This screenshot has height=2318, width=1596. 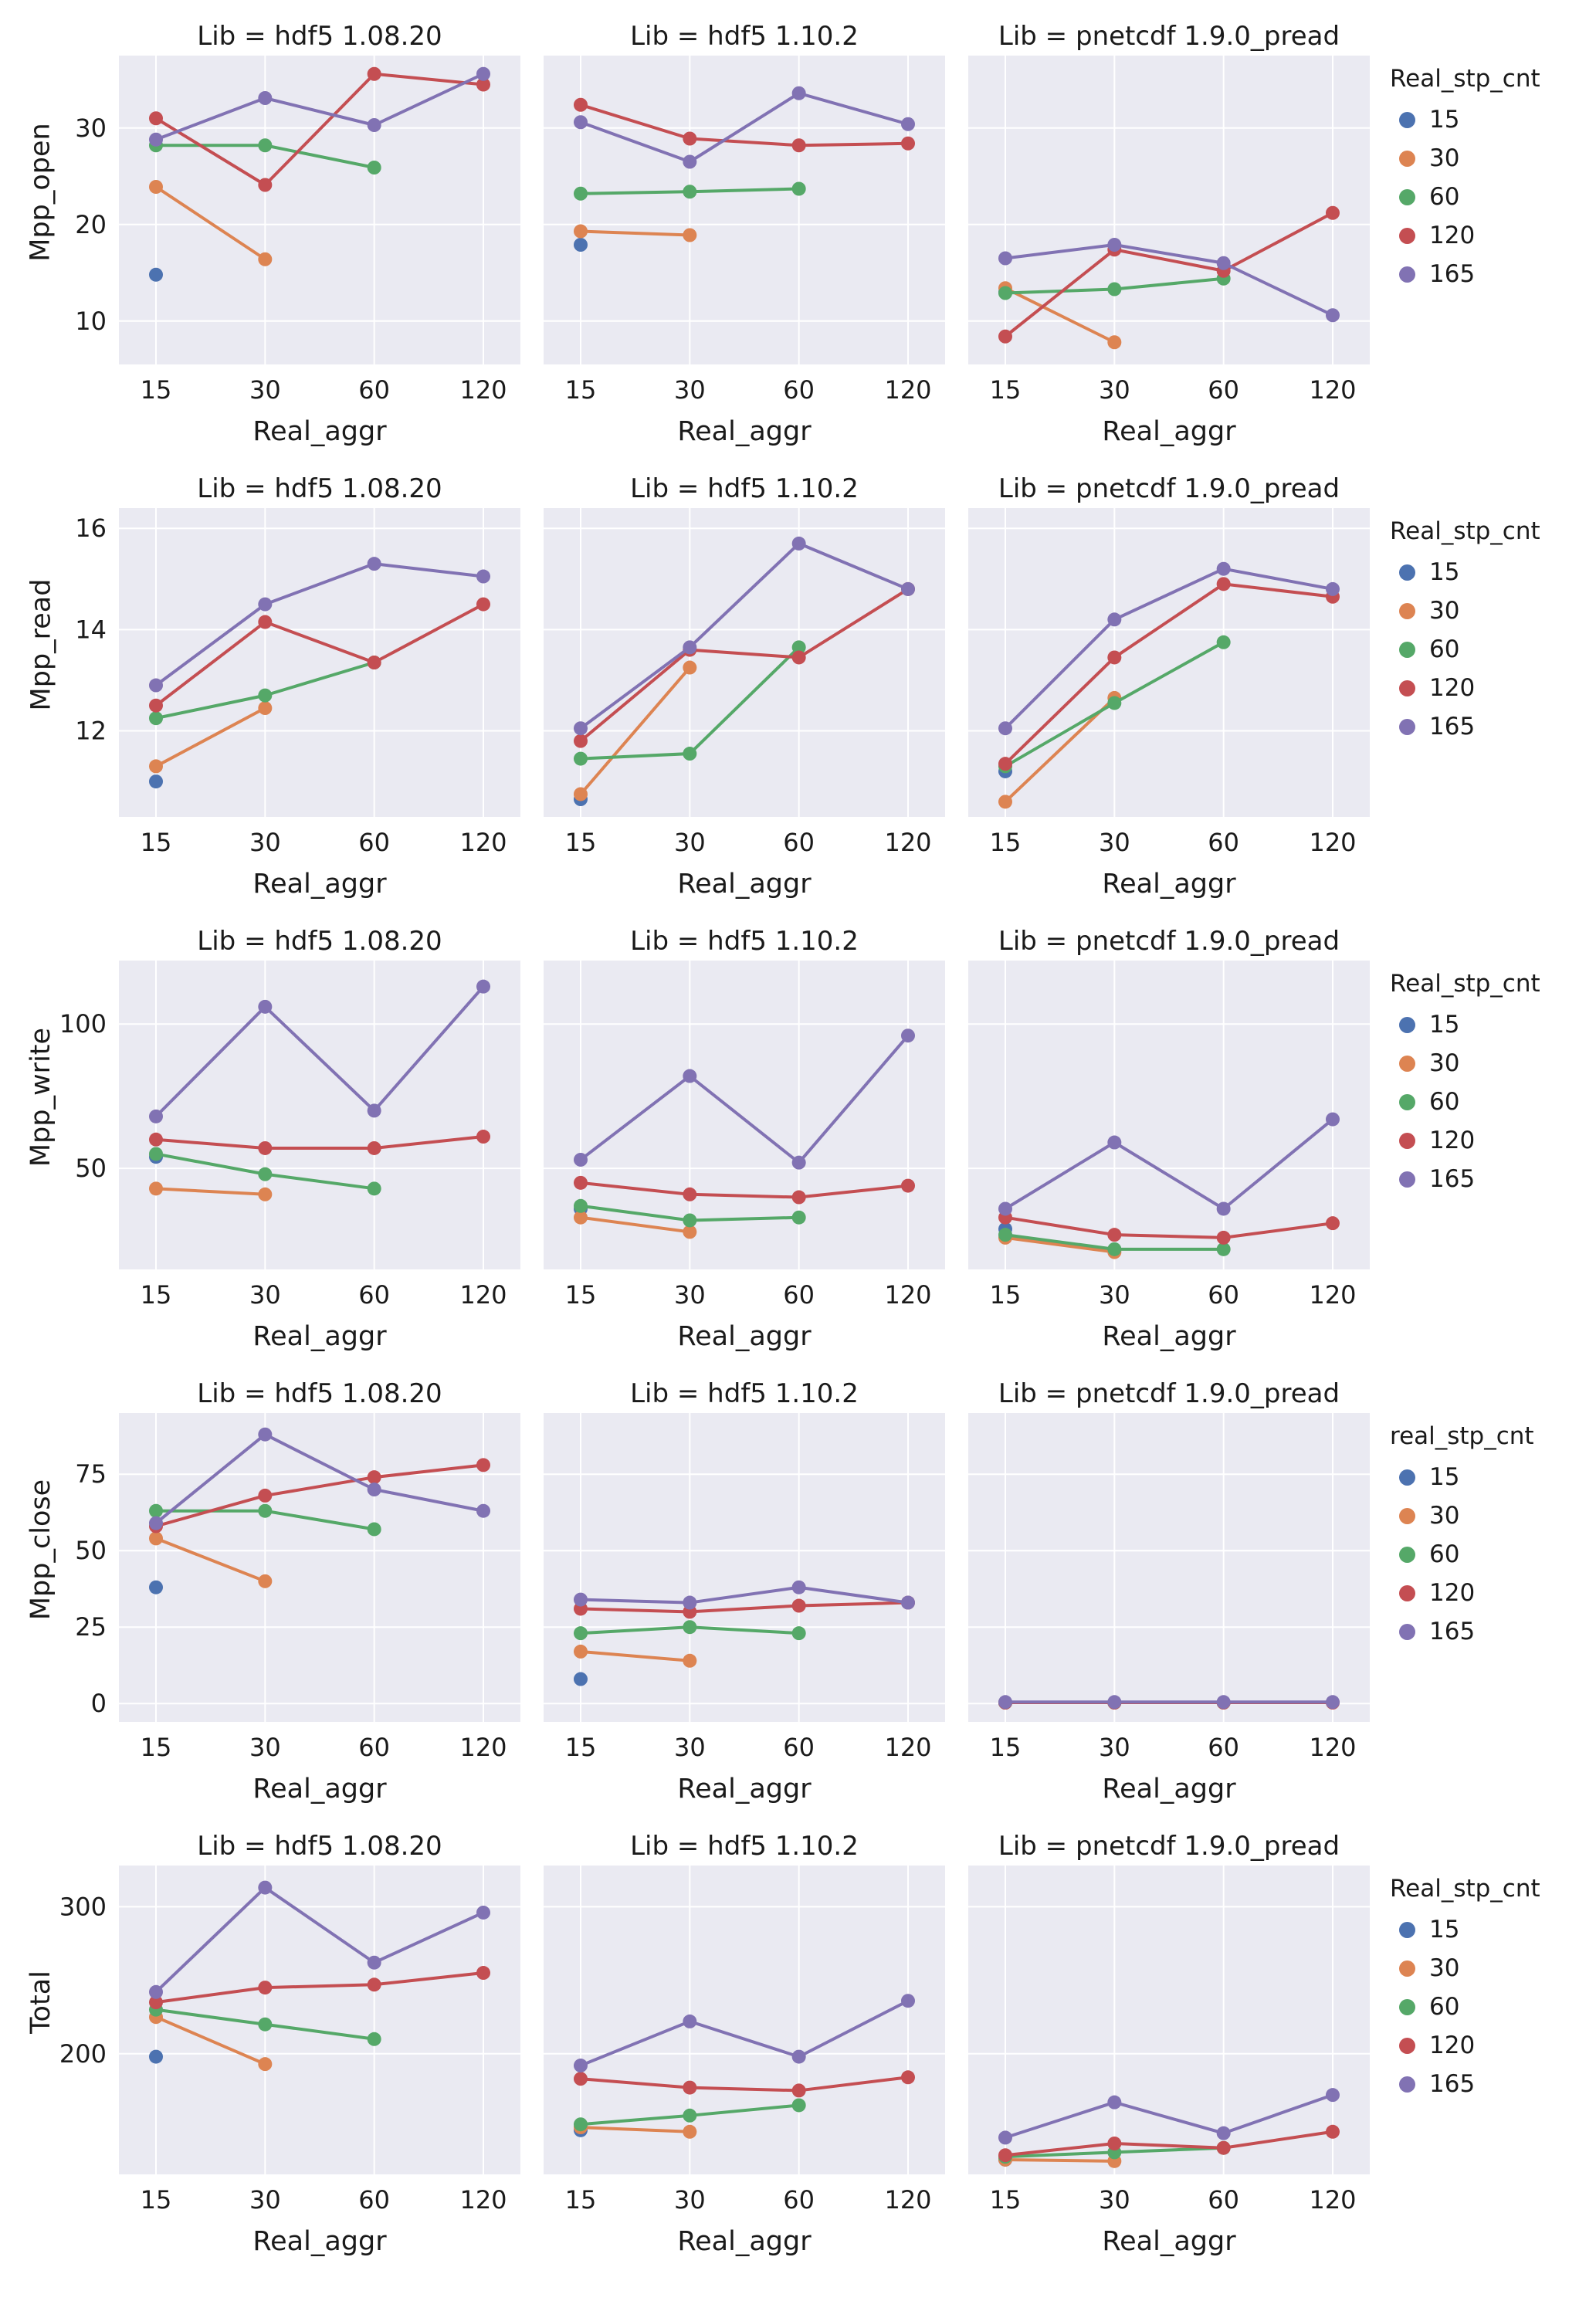 What do you see at coordinates (91, 528) in the screenshot?
I see `y-tick-label: 16` at bounding box center [91, 528].